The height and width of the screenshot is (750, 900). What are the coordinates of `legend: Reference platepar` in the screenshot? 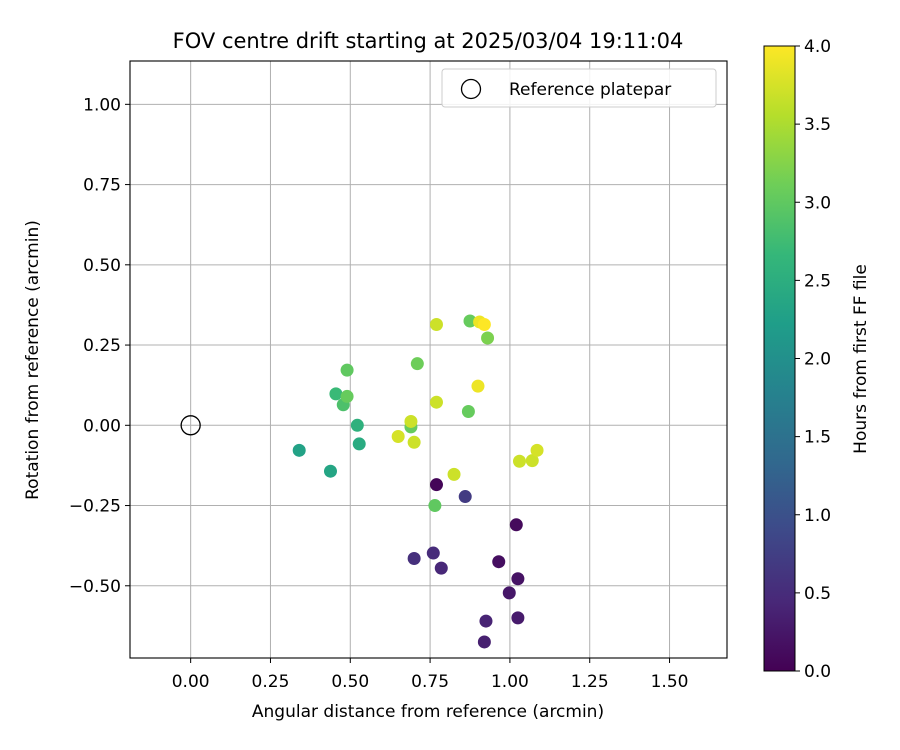 It's located at (579, 88).